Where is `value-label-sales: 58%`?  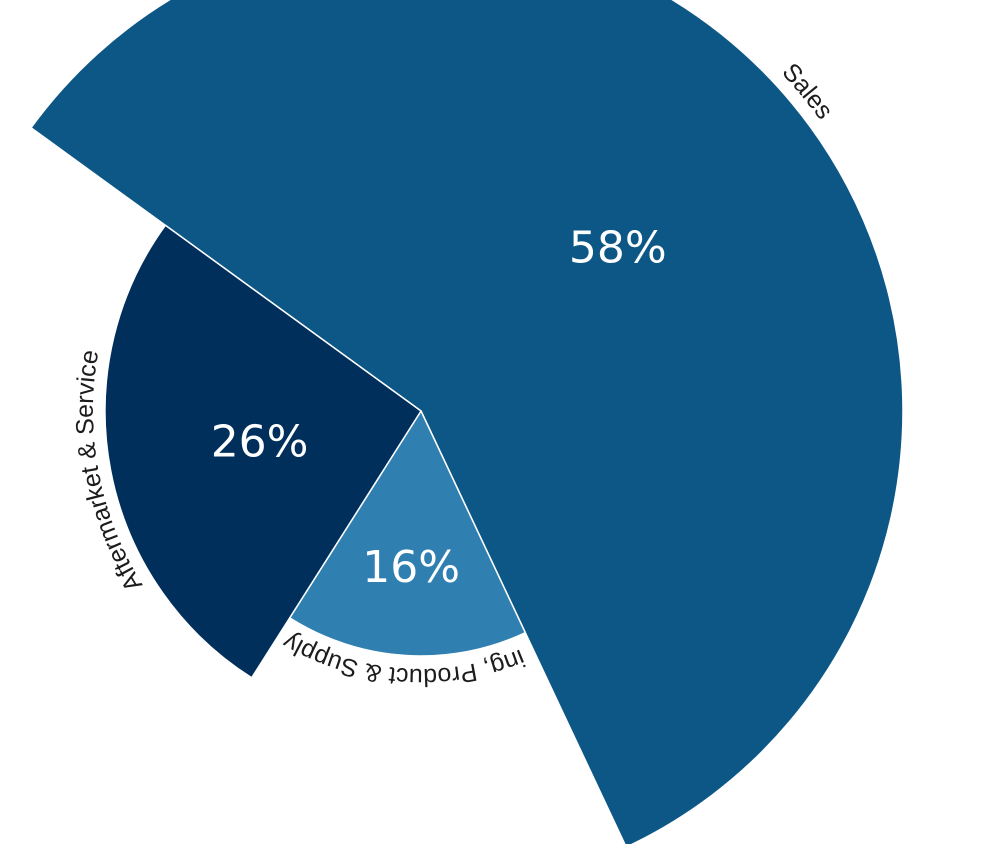 value-label-sales: 58% is located at coordinates (618, 248).